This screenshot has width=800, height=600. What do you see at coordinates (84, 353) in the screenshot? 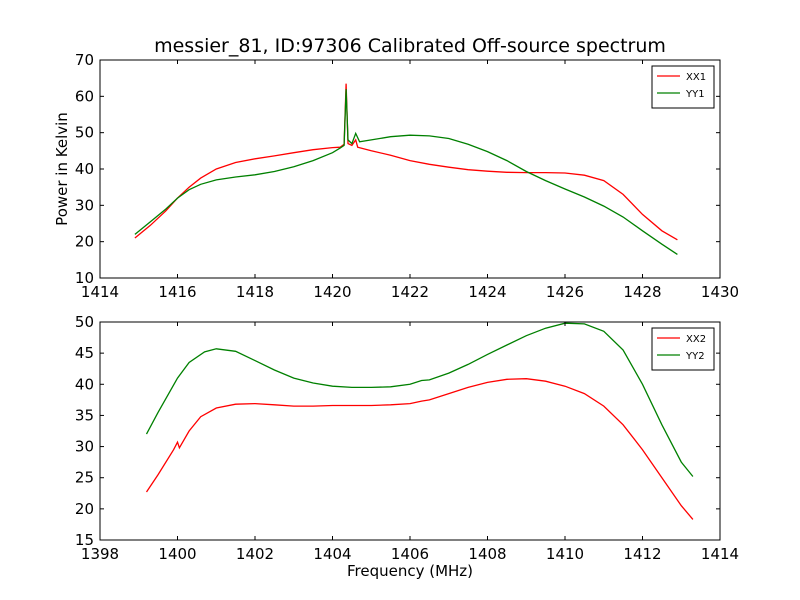
I see `y-tick-label: 45` at bounding box center [84, 353].